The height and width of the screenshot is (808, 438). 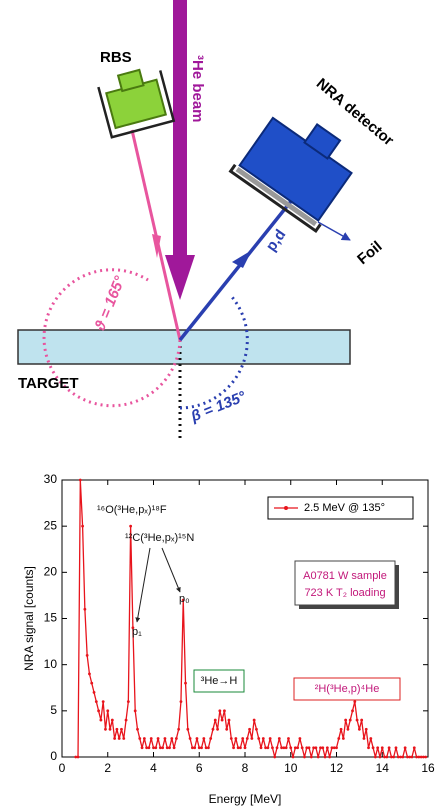 What do you see at coordinates (137, 632) in the screenshot?
I see `annotation: p₁` at bounding box center [137, 632].